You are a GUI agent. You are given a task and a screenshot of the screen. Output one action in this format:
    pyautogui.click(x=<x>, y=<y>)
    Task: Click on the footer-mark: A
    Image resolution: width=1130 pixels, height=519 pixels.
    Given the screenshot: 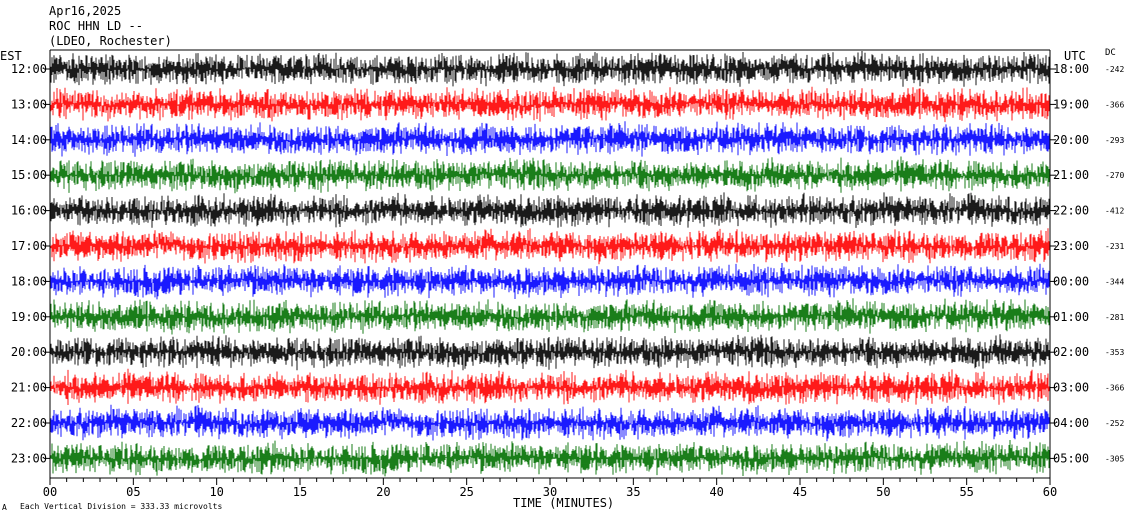 What is the action you would take?
    pyautogui.click(x=4, y=507)
    